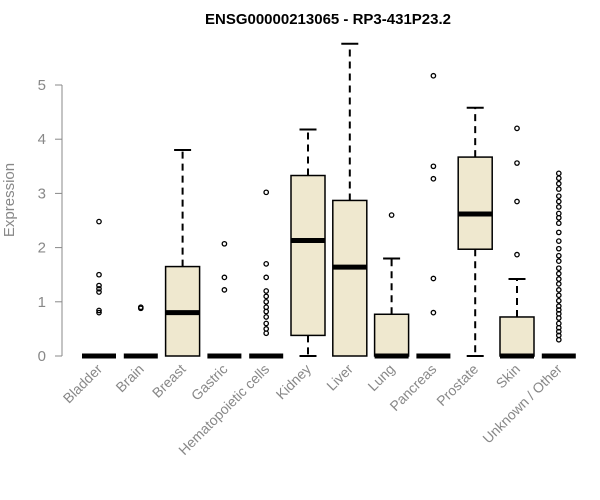 This screenshot has height=500, width=600. What do you see at coordinates (391, 285) in the screenshot?
I see `box-lung` at bounding box center [391, 285].